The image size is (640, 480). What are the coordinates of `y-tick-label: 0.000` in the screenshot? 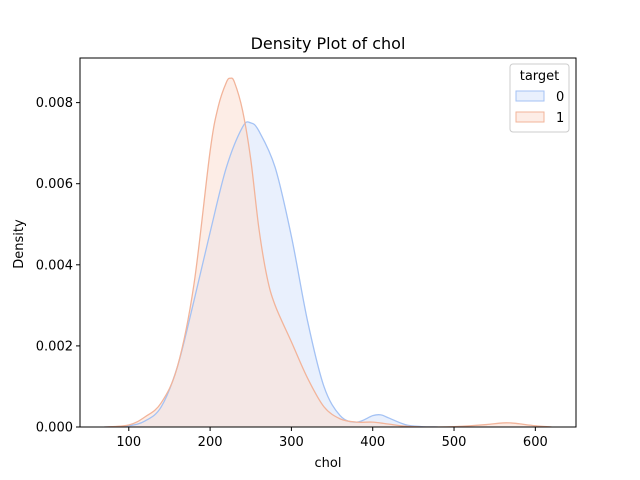 It's located at (54, 428).